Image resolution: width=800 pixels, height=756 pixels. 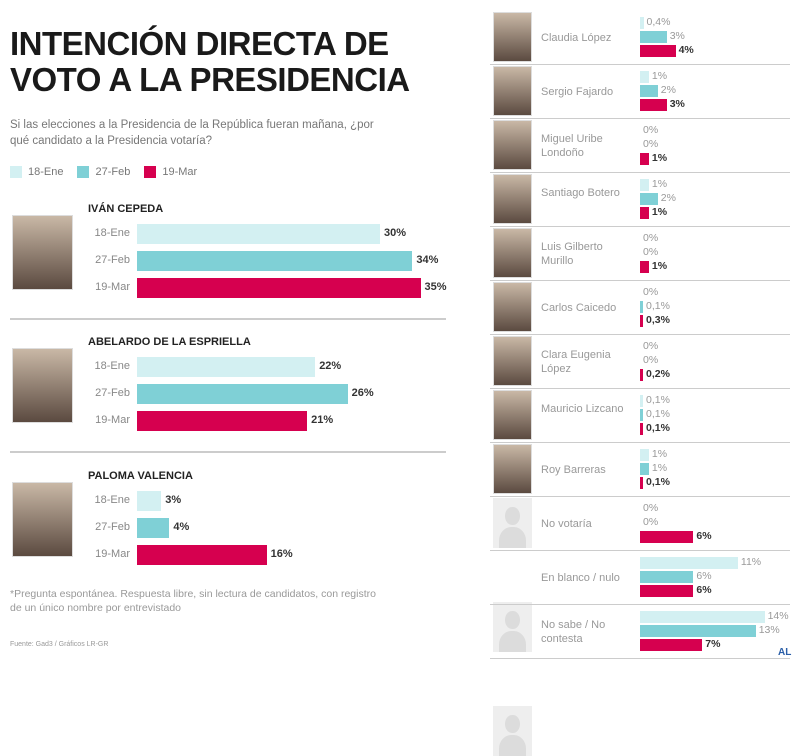 I want to click on legend-item: 19-Mar, so click(x=170, y=172).